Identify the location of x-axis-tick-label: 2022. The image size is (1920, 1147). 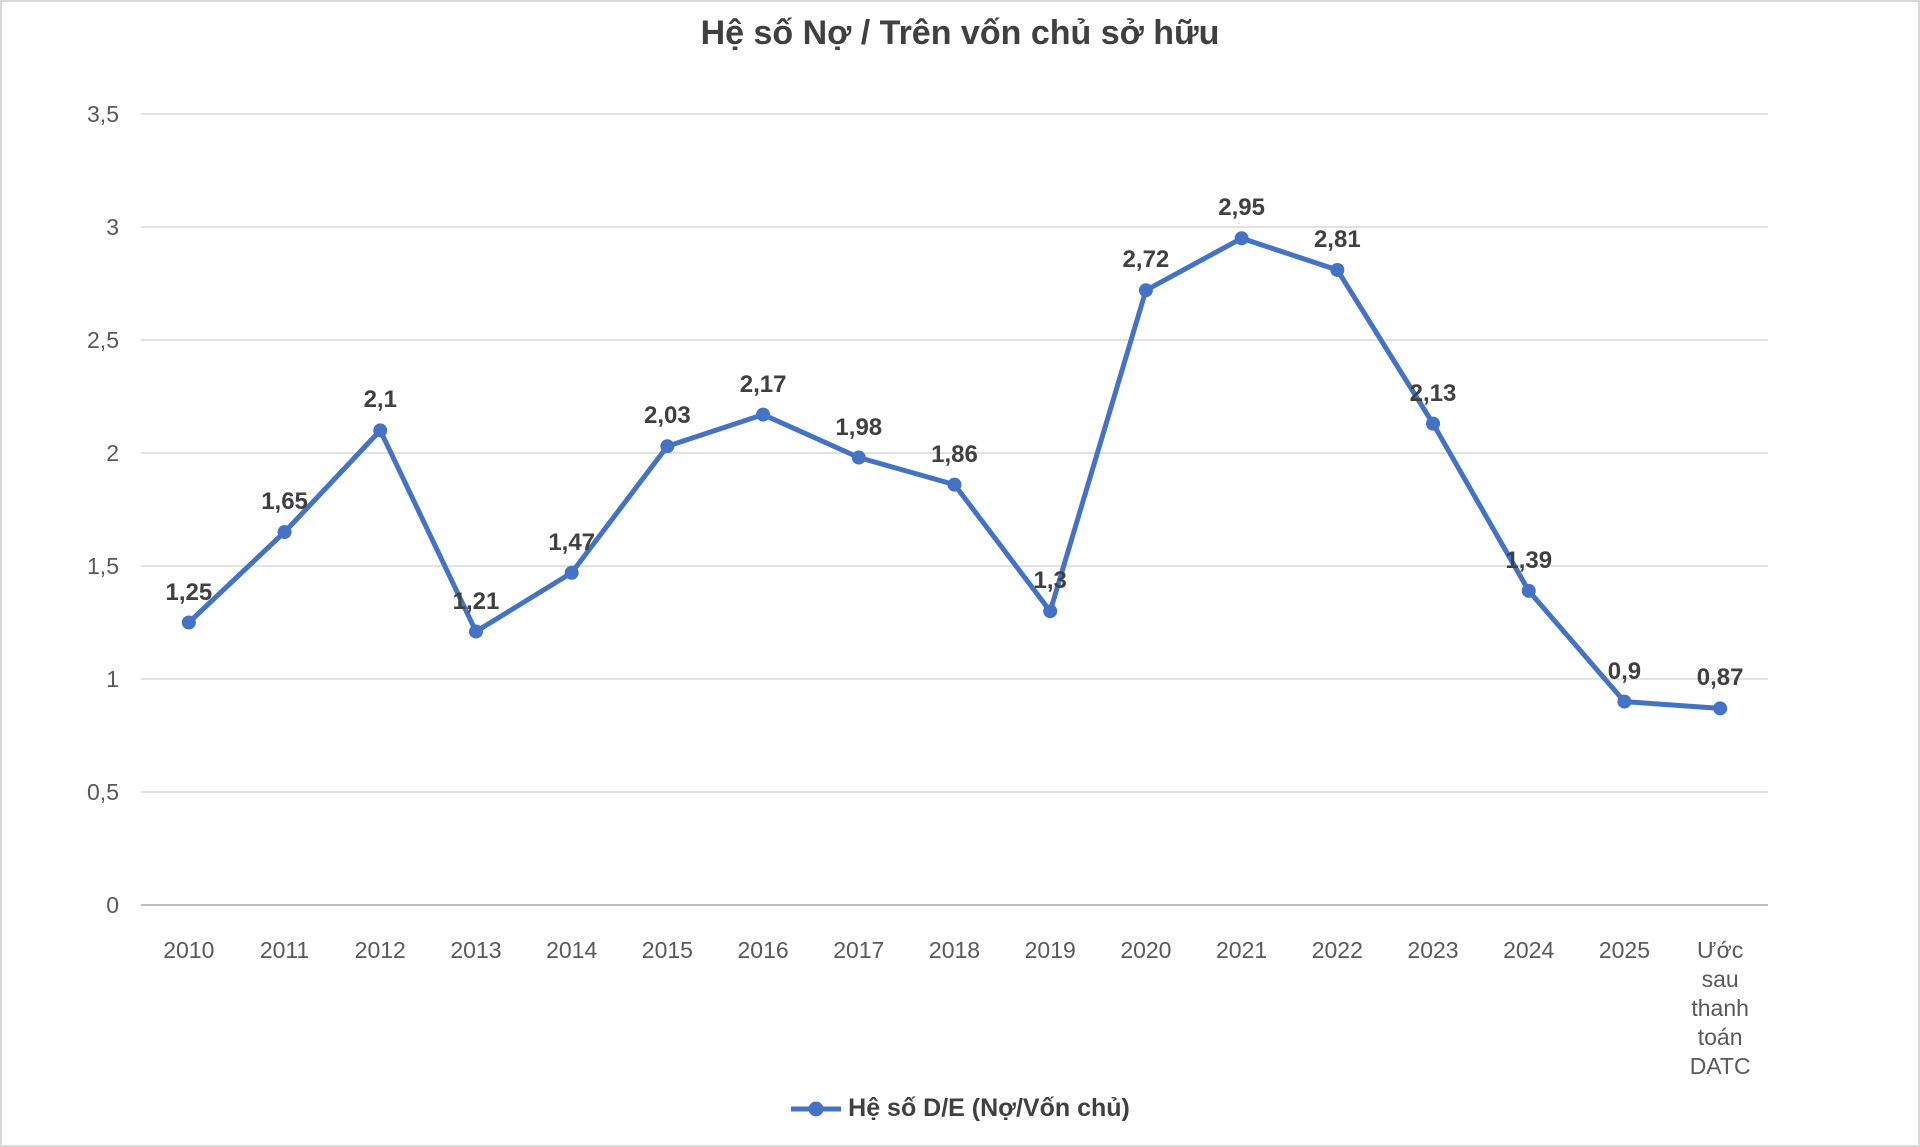
(1337, 950).